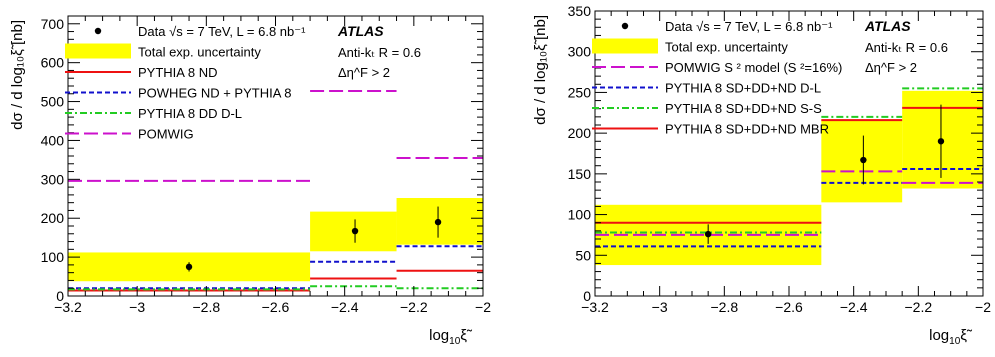 This screenshot has width=995, height=357. What do you see at coordinates (743, 108) in the screenshot?
I see `legend-label: PYTHIA 8 SD+DD+ND S-S` at bounding box center [743, 108].